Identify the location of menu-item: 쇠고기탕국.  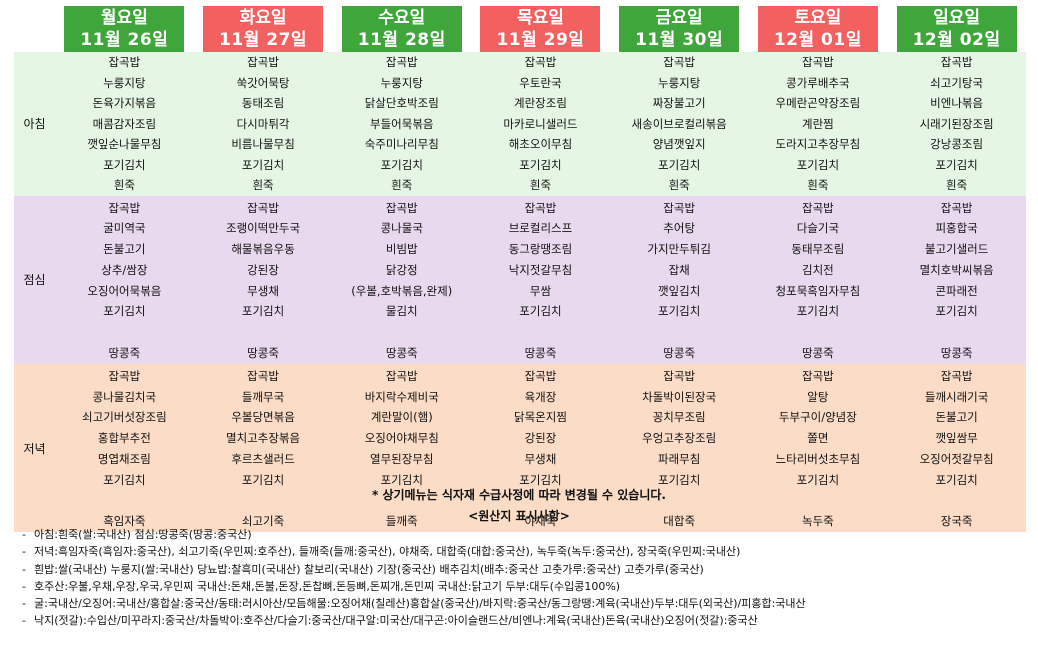
(957, 82).